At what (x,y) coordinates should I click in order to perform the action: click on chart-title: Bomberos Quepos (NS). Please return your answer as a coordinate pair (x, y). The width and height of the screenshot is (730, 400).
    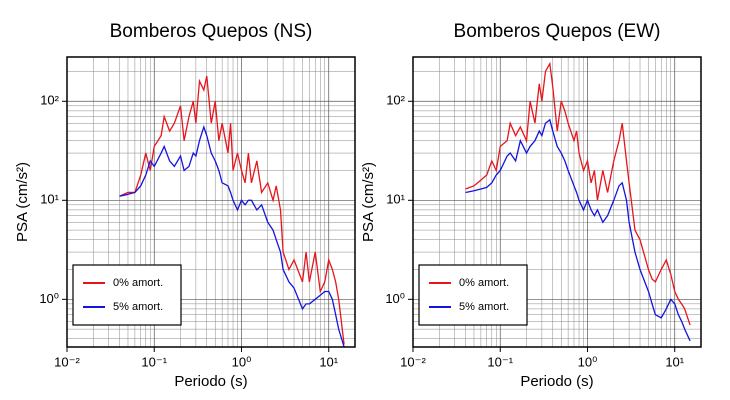
    Looking at the image, I should click on (211, 31).